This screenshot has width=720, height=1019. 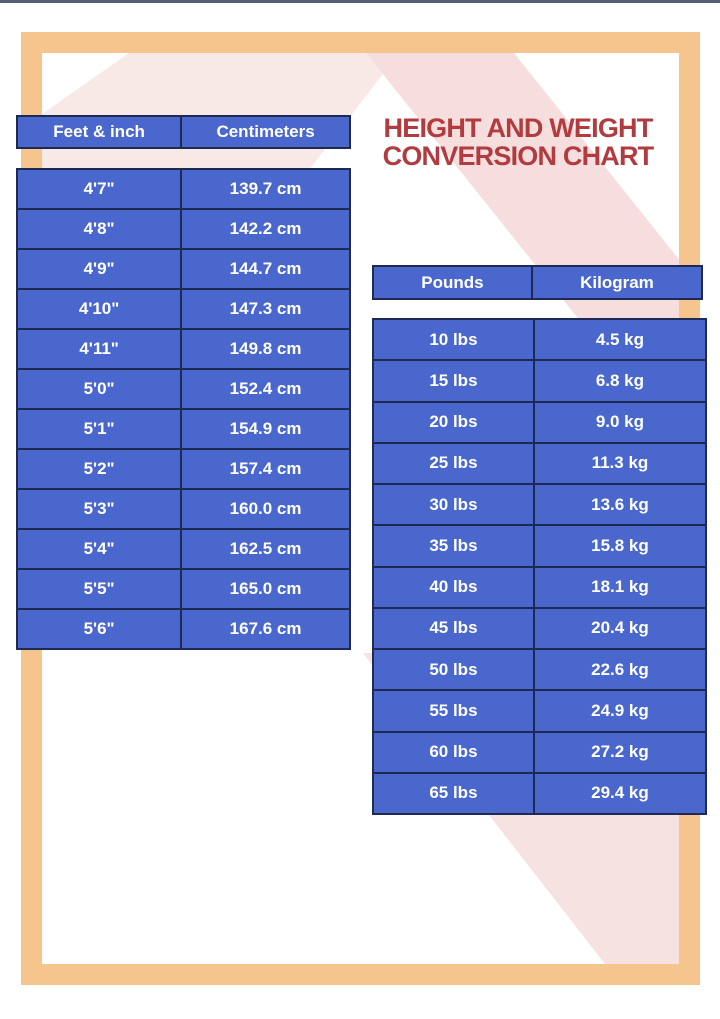 What do you see at coordinates (620, 669) in the screenshot?
I see `table-cell: 22.6 kg` at bounding box center [620, 669].